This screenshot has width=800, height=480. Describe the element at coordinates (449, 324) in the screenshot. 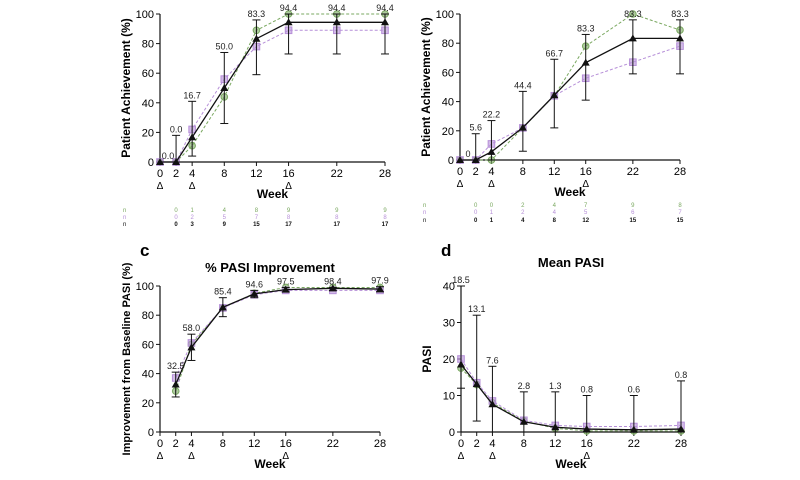

I see `y-tick-label: 30` at that location.